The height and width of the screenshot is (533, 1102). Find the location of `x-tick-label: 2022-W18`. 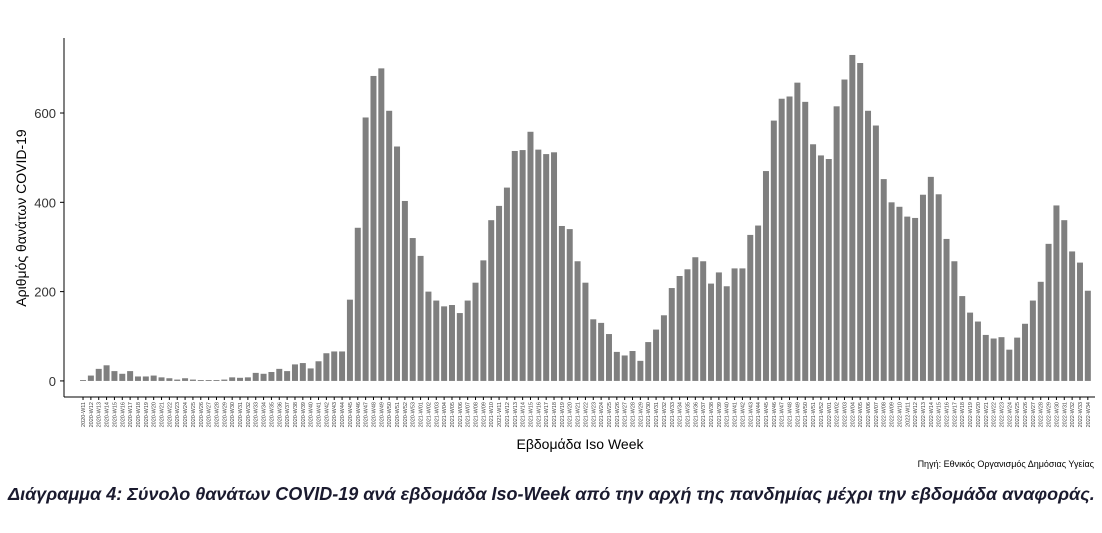

x-tick-label: 2022-W18 is located at coordinates (963, 414).